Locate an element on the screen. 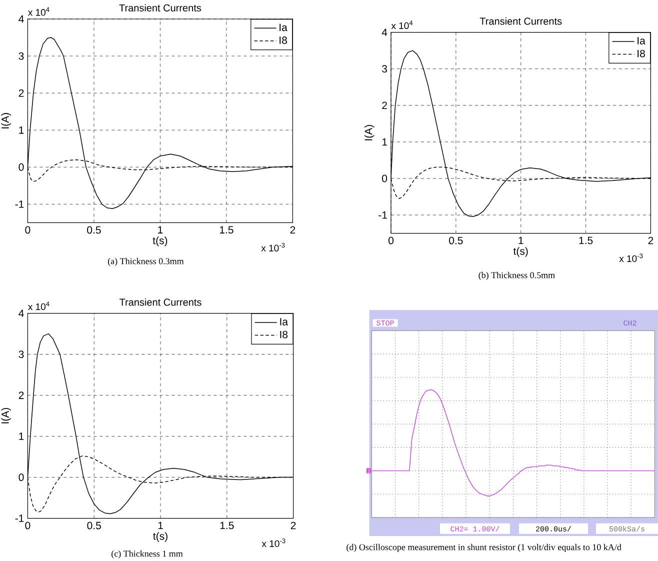 The width and height of the screenshot is (658, 561). text: (b) Thickness 0.5mm is located at coordinates (516, 276).